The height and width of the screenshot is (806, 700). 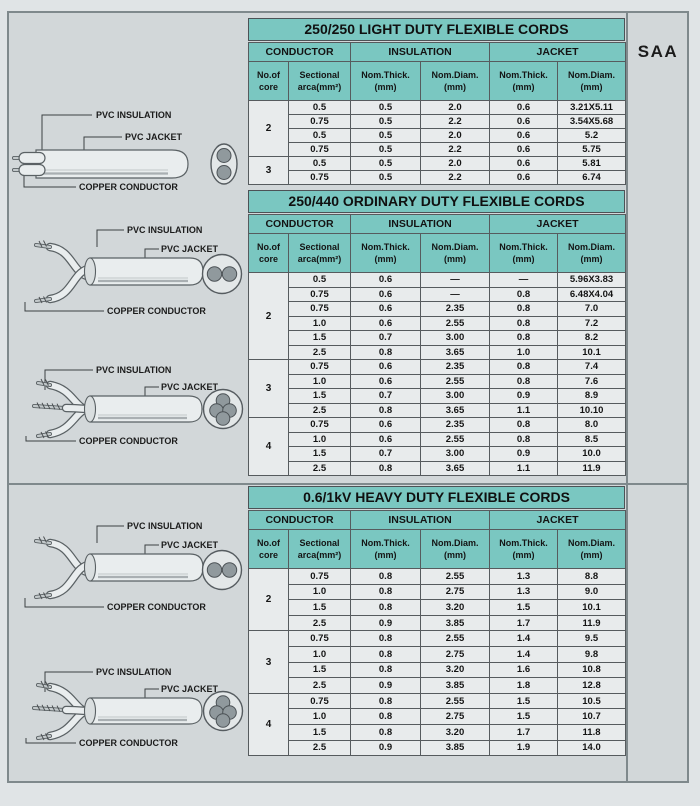 I want to click on data-cell: 10.8, so click(x=592, y=670).